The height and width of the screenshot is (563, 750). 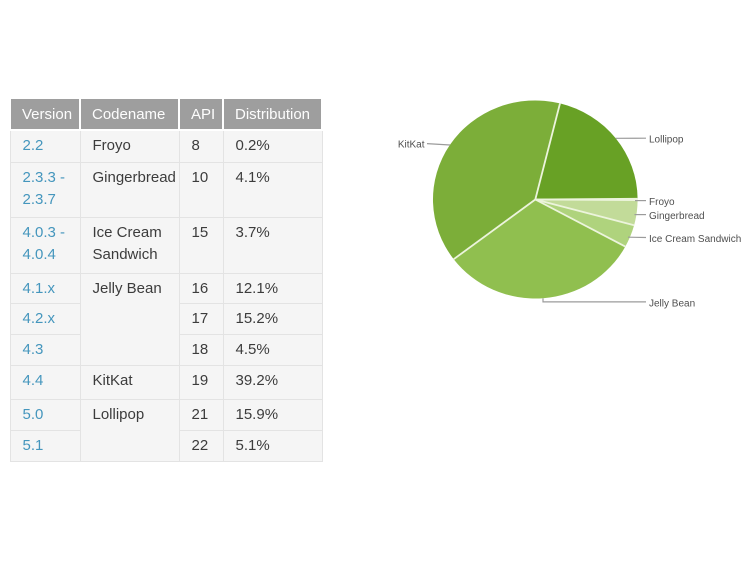 I want to click on svg-text: KitKat, so click(x=411, y=144).